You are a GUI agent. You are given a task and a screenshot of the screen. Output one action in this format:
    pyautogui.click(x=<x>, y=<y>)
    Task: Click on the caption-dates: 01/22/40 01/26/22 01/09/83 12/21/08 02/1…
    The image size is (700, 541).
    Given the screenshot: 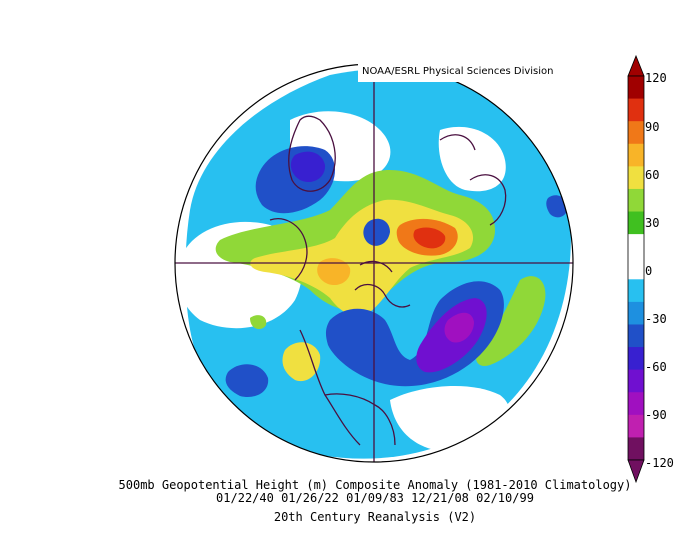 What is the action you would take?
    pyautogui.click(x=375, y=498)
    